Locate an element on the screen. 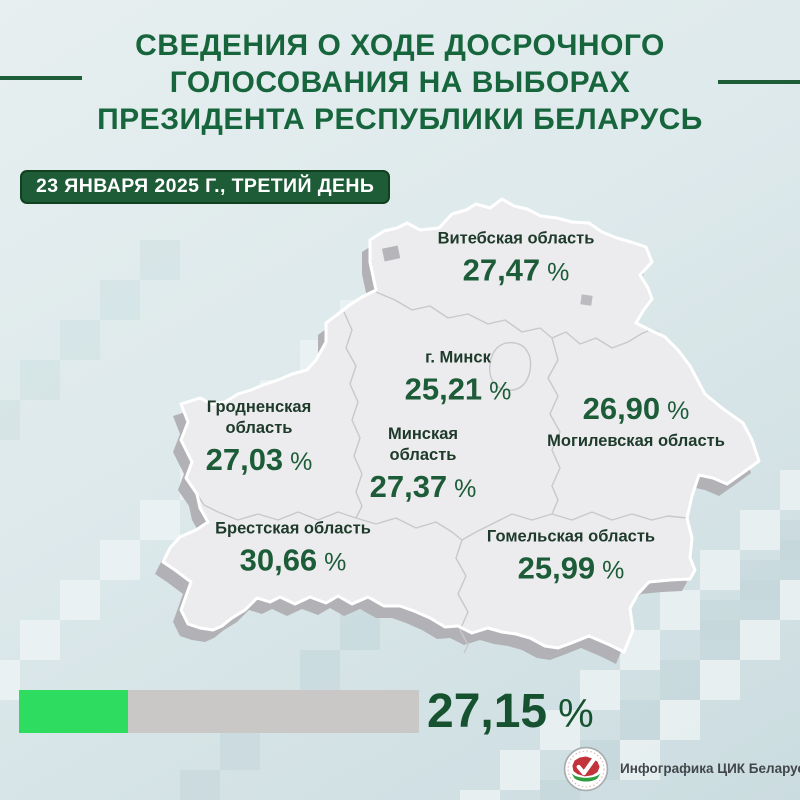  region-name: Брестская область is located at coordinates (293, 528).